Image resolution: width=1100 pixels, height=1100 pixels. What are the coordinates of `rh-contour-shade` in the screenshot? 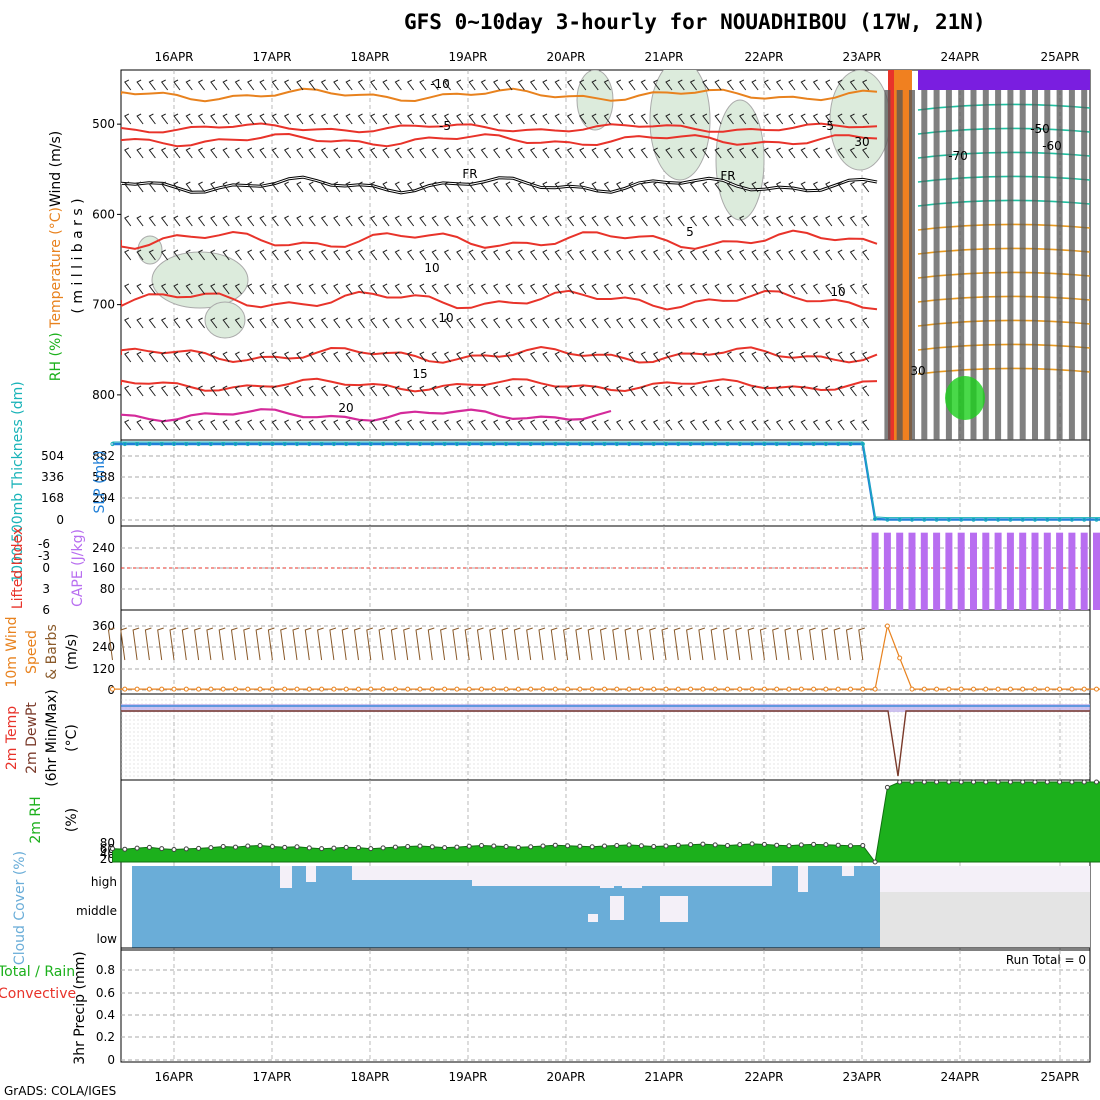 It's located at (150, 250).